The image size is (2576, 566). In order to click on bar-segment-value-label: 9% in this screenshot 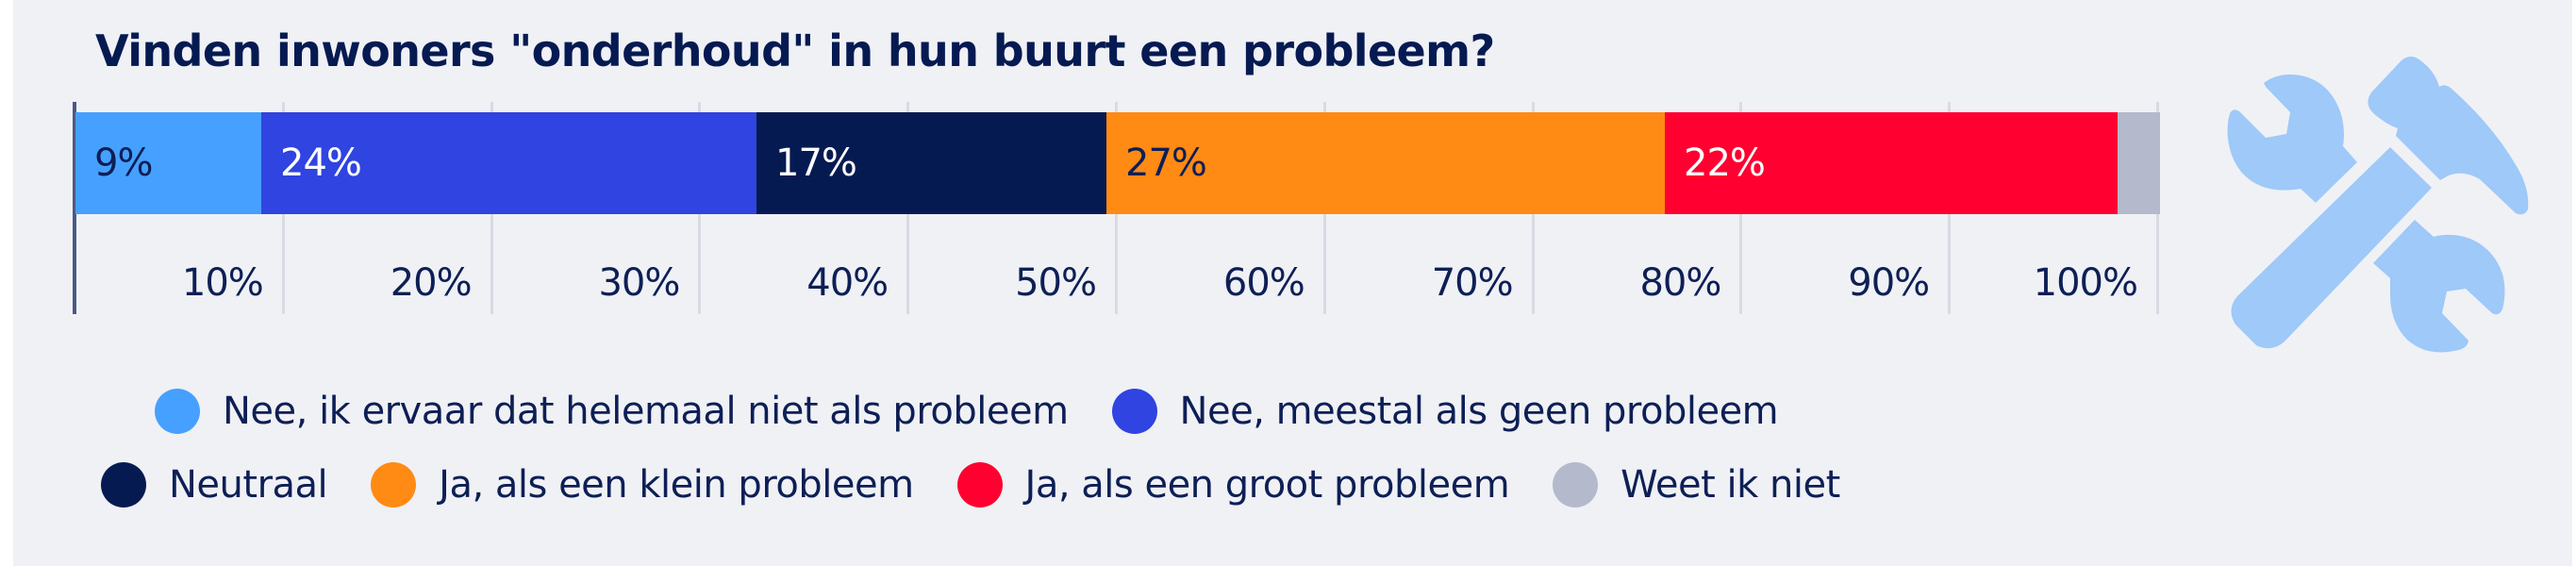, I will do `click(124, 163)`.